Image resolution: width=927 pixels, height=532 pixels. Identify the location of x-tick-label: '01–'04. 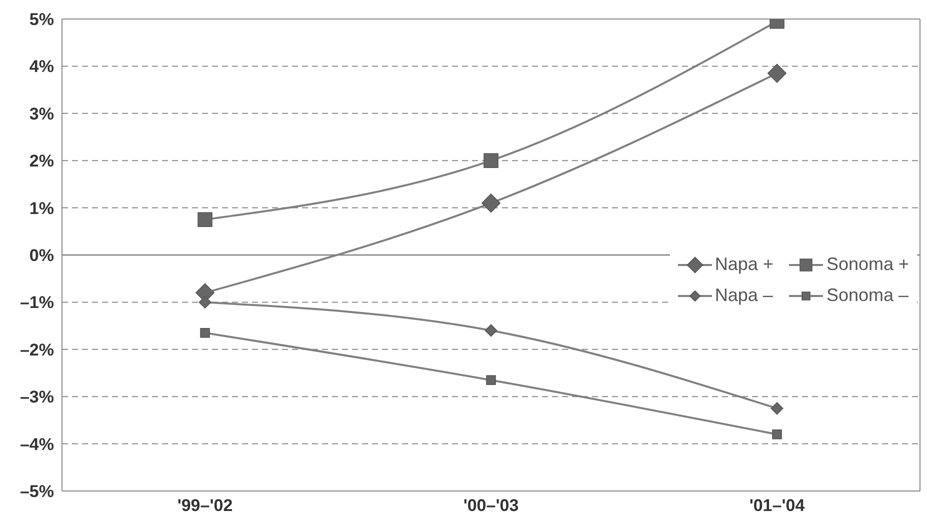
(777, 506).